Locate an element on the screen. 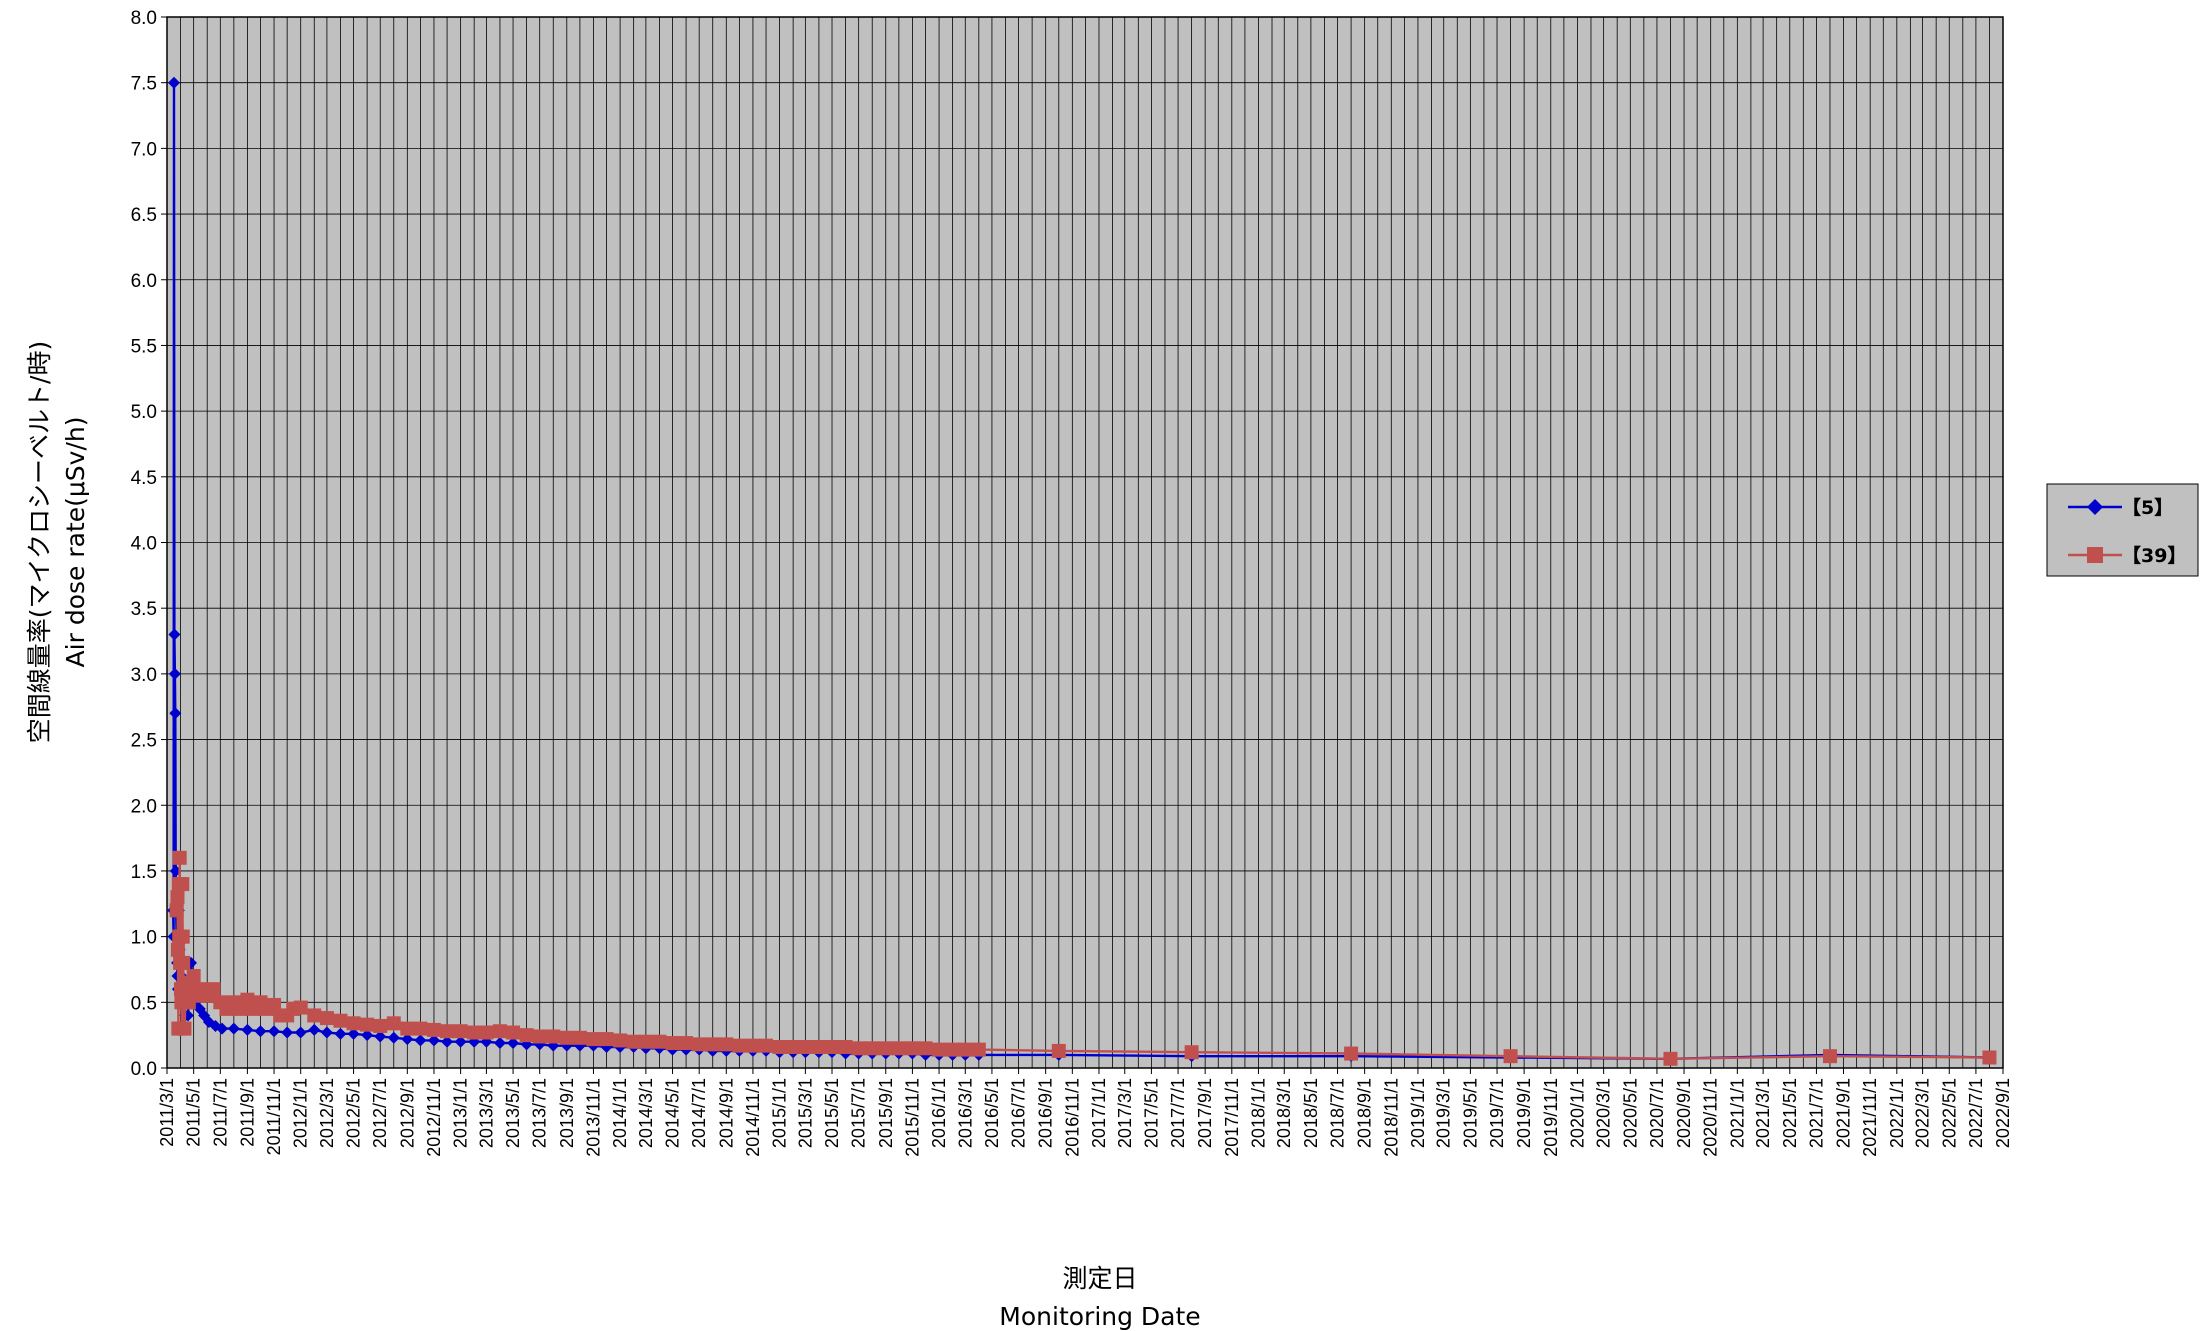  y-tick-label: 2.0 is located at coordinates (144, 806).